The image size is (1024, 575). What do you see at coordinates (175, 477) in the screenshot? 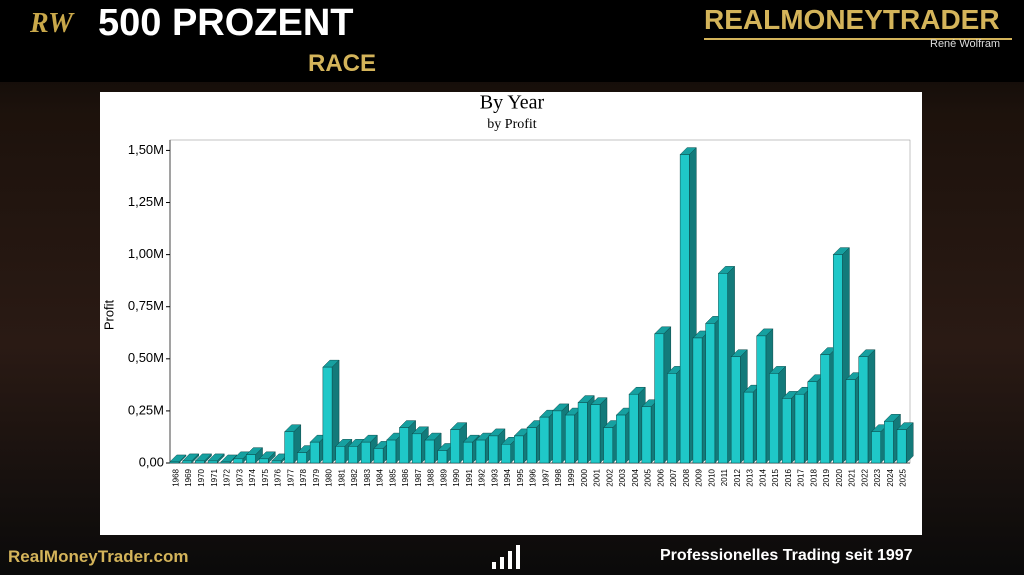
I see `x-tick-label: 1968` at bounding box center [175, 477].